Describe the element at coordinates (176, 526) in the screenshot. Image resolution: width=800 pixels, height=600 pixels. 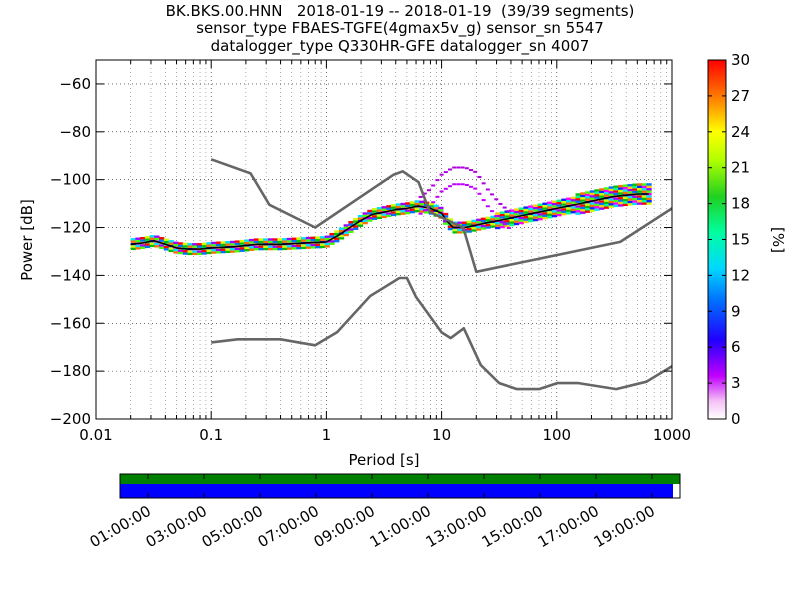
I see `timeline-tick-label: 03:00:00` at that location.